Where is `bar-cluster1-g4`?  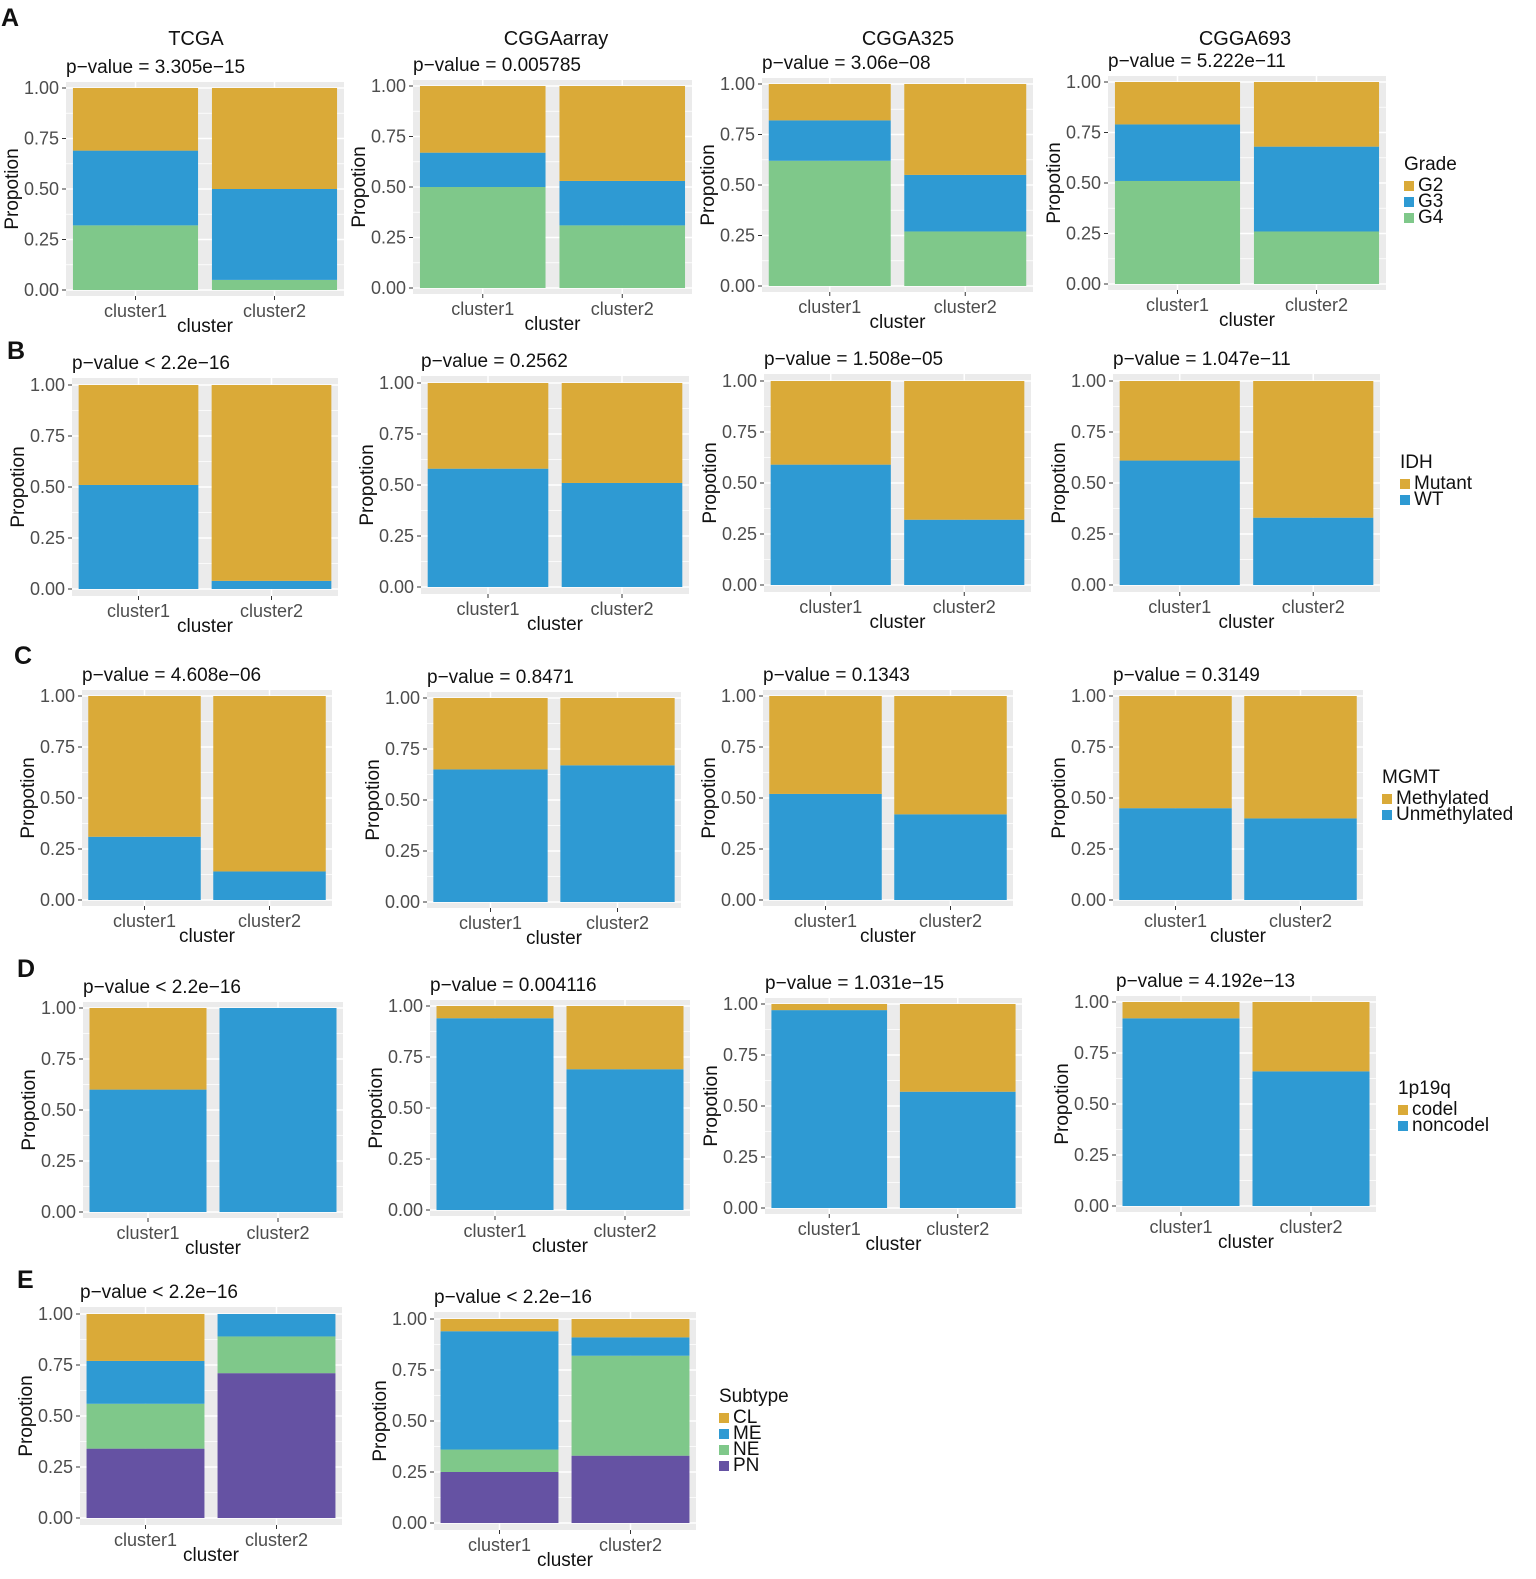 bar-cluster1-g4 is located at coordinates (829, 223).